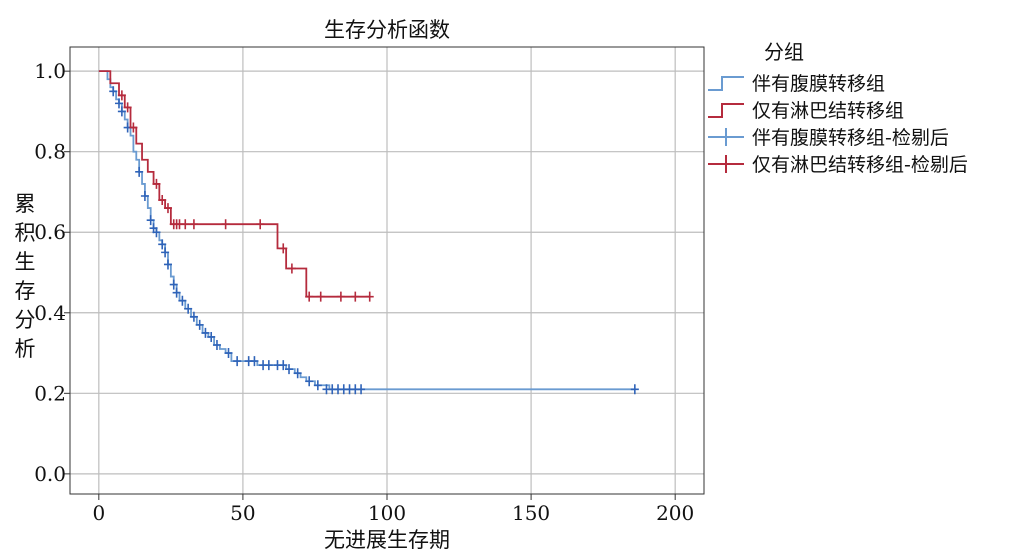  Describe the element at coordinates (25, 204) in the screenshot. I see `y-axis-label-char: 累` at that location.